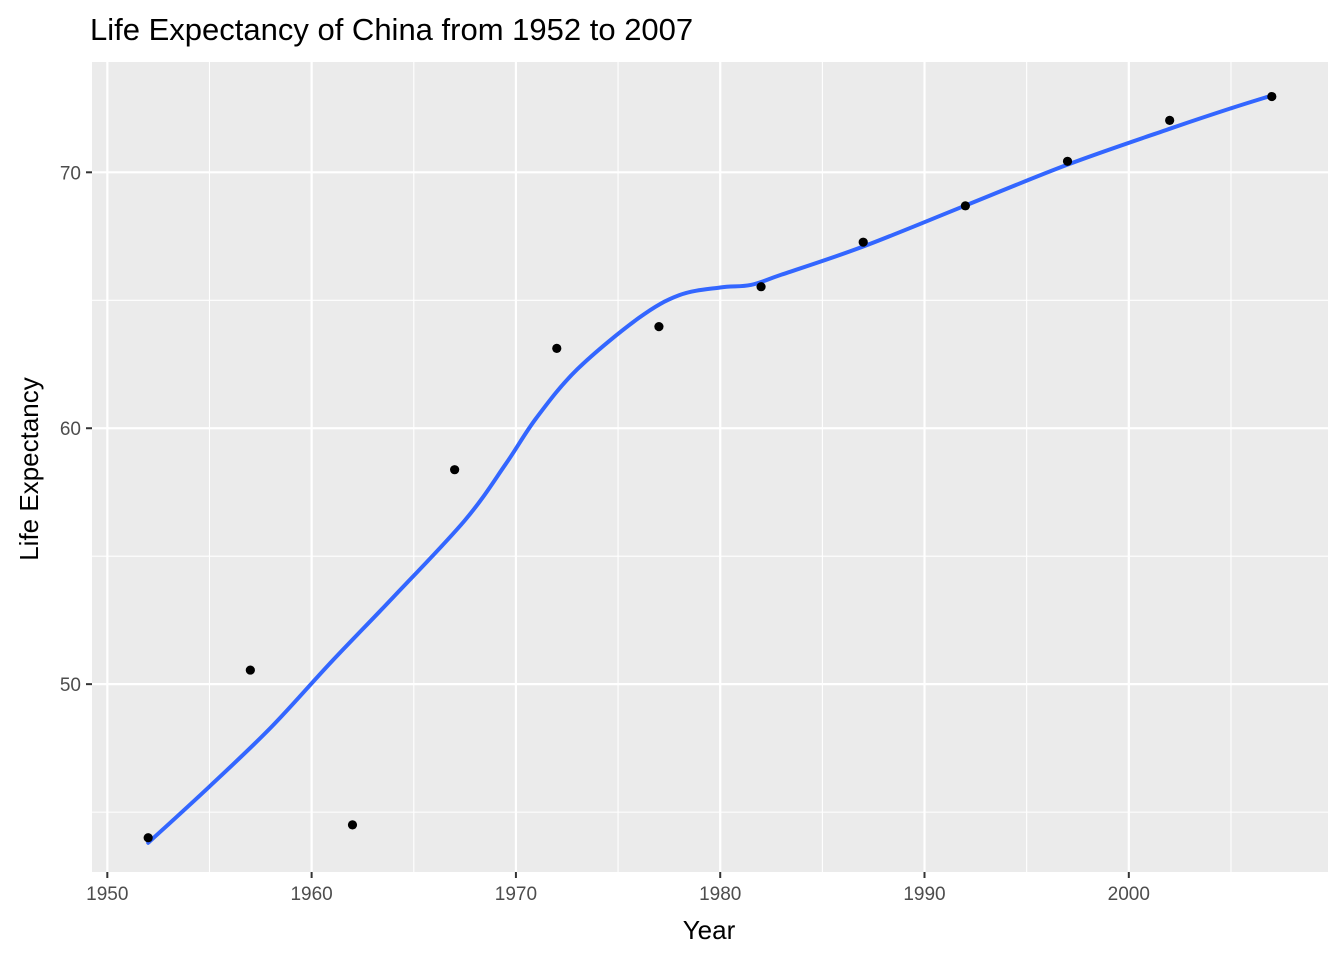  Describe the element at coordinates (516, 894) in the screenshot. I see `x-tick-label: 1970` at that location.